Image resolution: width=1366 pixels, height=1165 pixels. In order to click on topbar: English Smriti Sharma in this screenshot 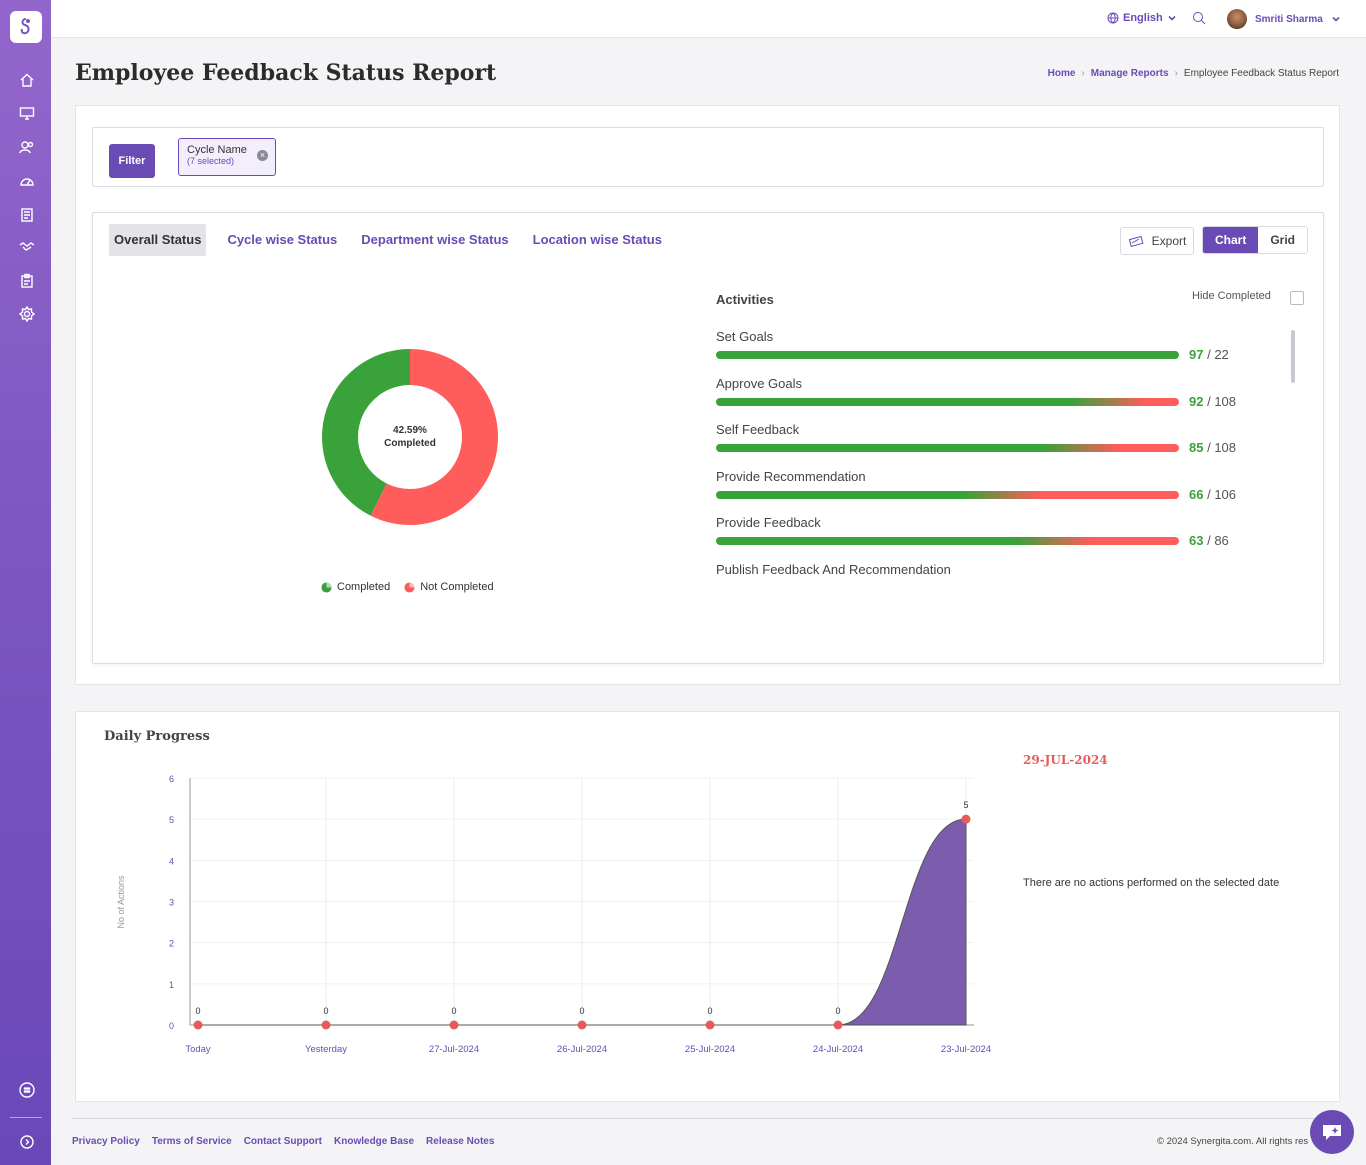, I will do `click(708, 19)`.